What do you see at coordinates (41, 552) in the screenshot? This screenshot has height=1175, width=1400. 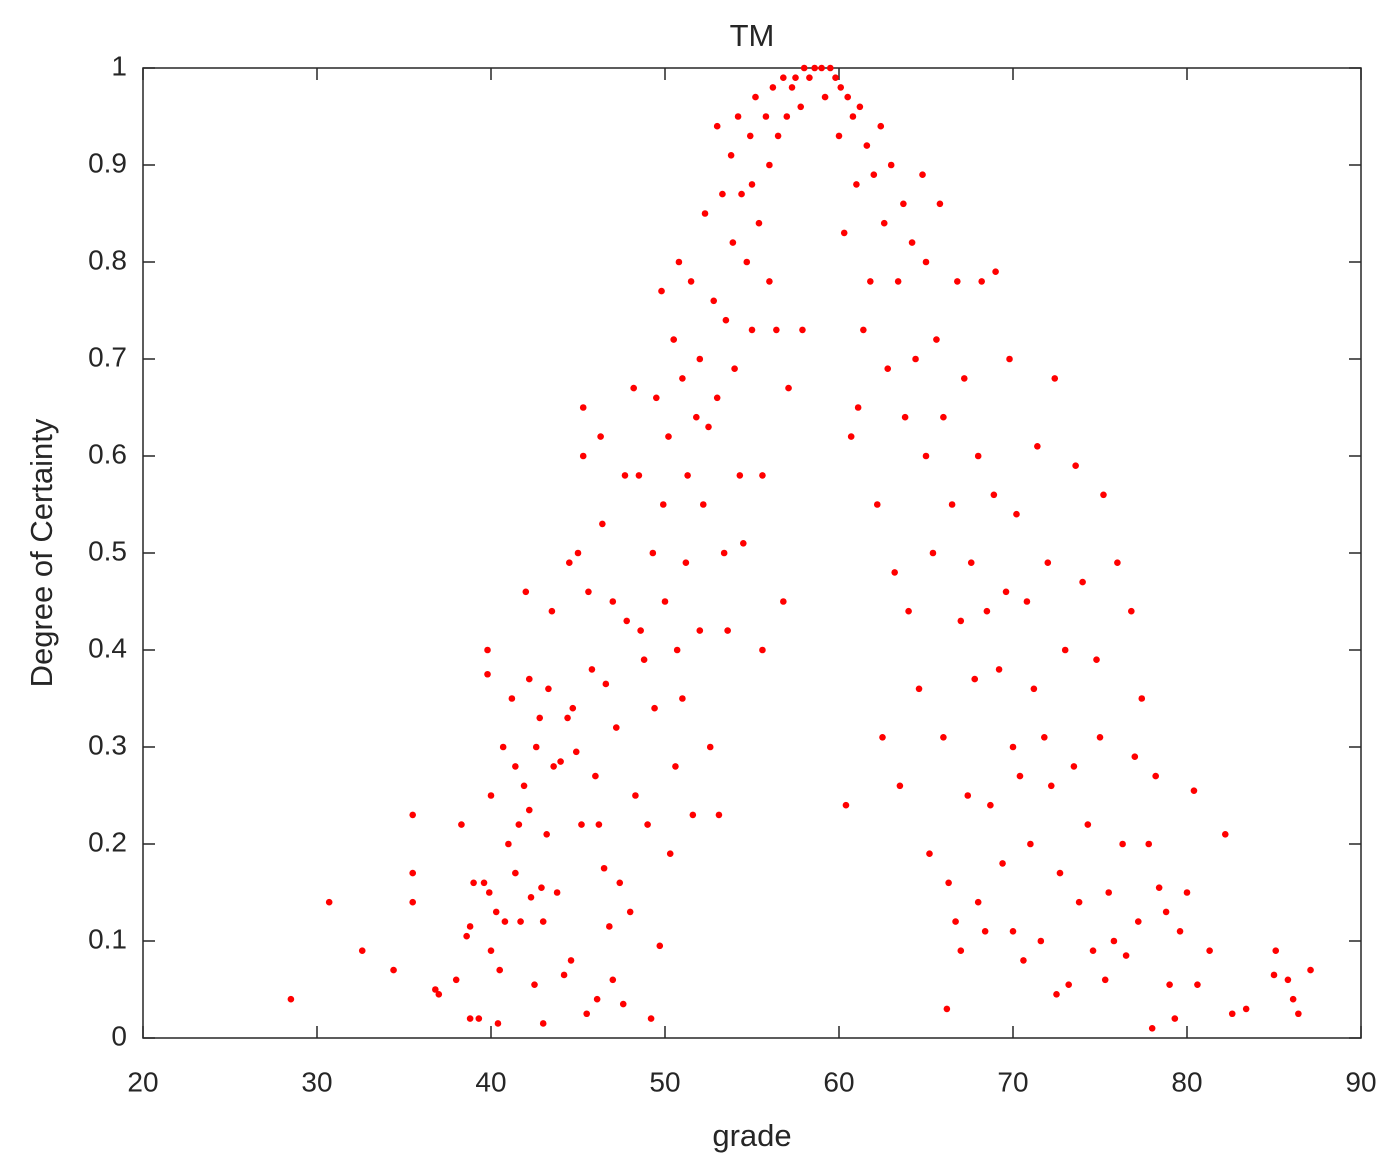 I see `y-axis-label: Degree of Certainty` at bounding box center [41, 552].